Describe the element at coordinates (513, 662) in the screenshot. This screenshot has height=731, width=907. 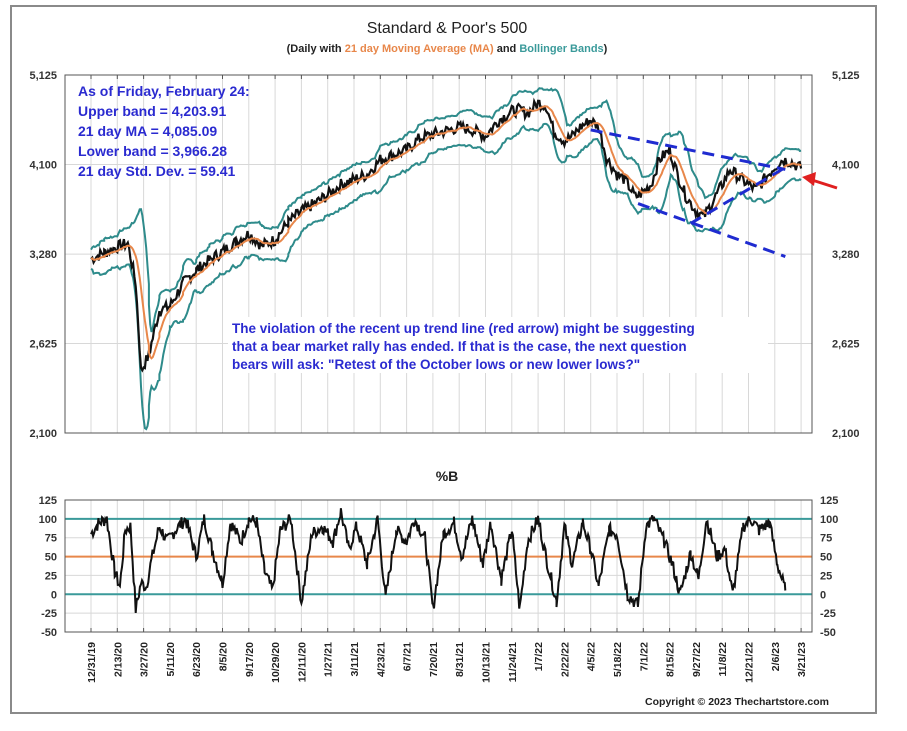
I see `x-tick-label: 11/24/21` at that location.